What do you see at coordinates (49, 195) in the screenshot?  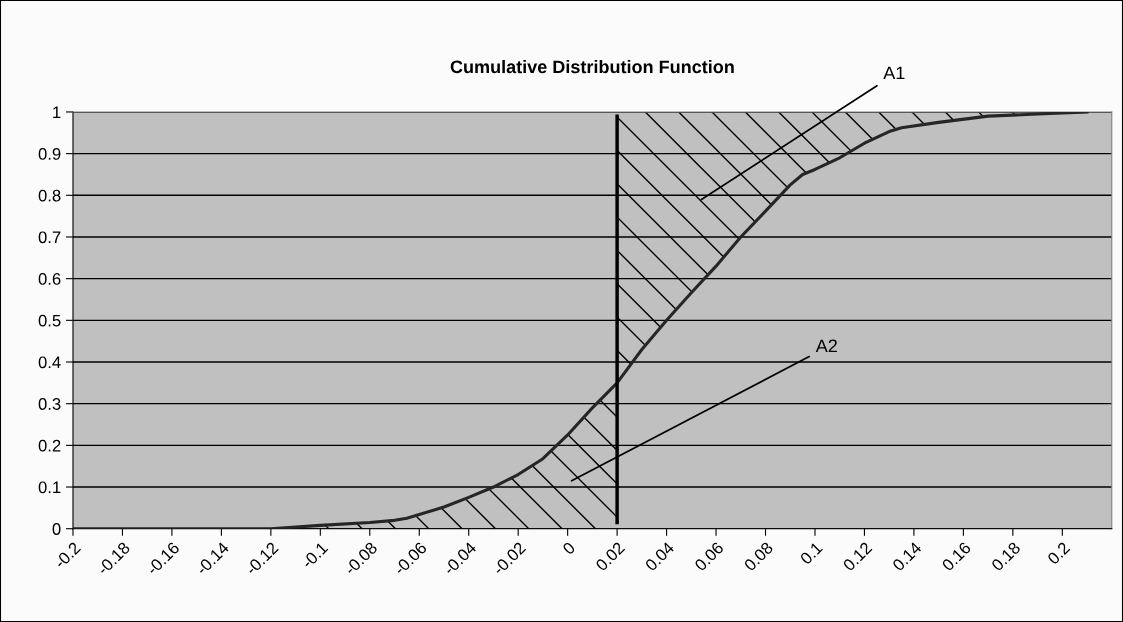 I see `y-tick-label: 0.8` at bounding box center [49, 195].